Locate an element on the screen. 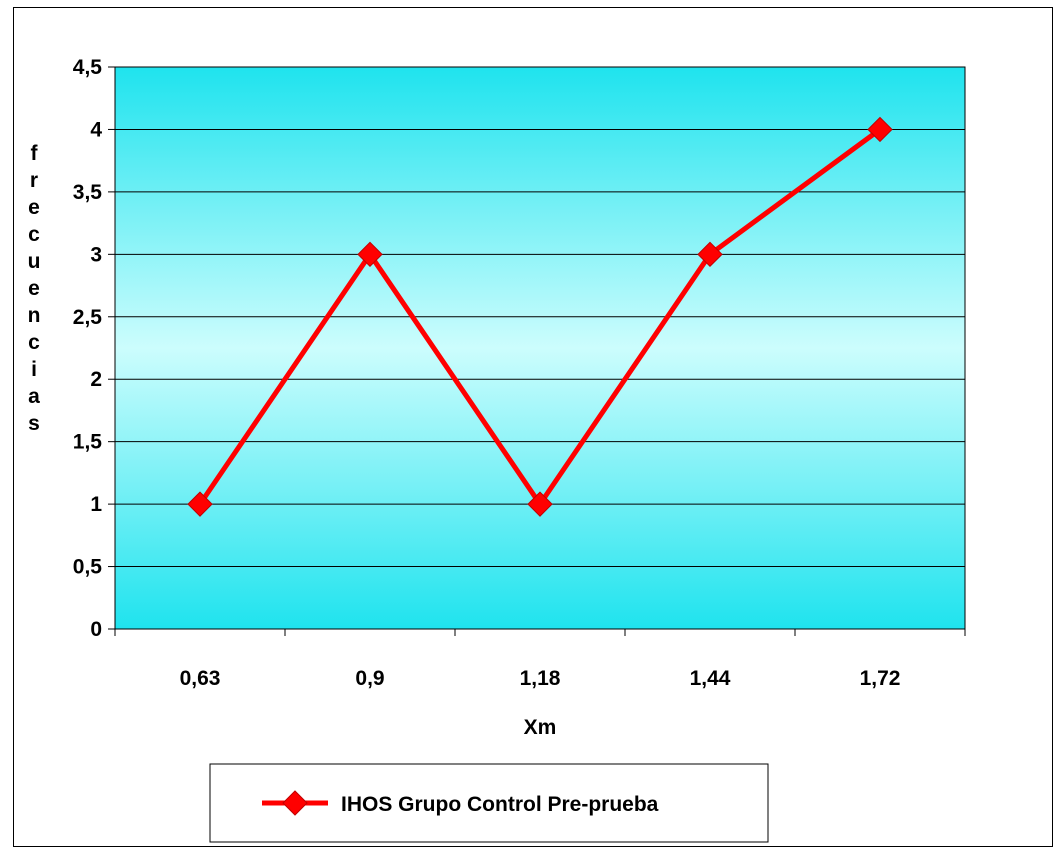 The image size is (1062, 855). y-tick-label: 0 is located at coordinates (96, 629).